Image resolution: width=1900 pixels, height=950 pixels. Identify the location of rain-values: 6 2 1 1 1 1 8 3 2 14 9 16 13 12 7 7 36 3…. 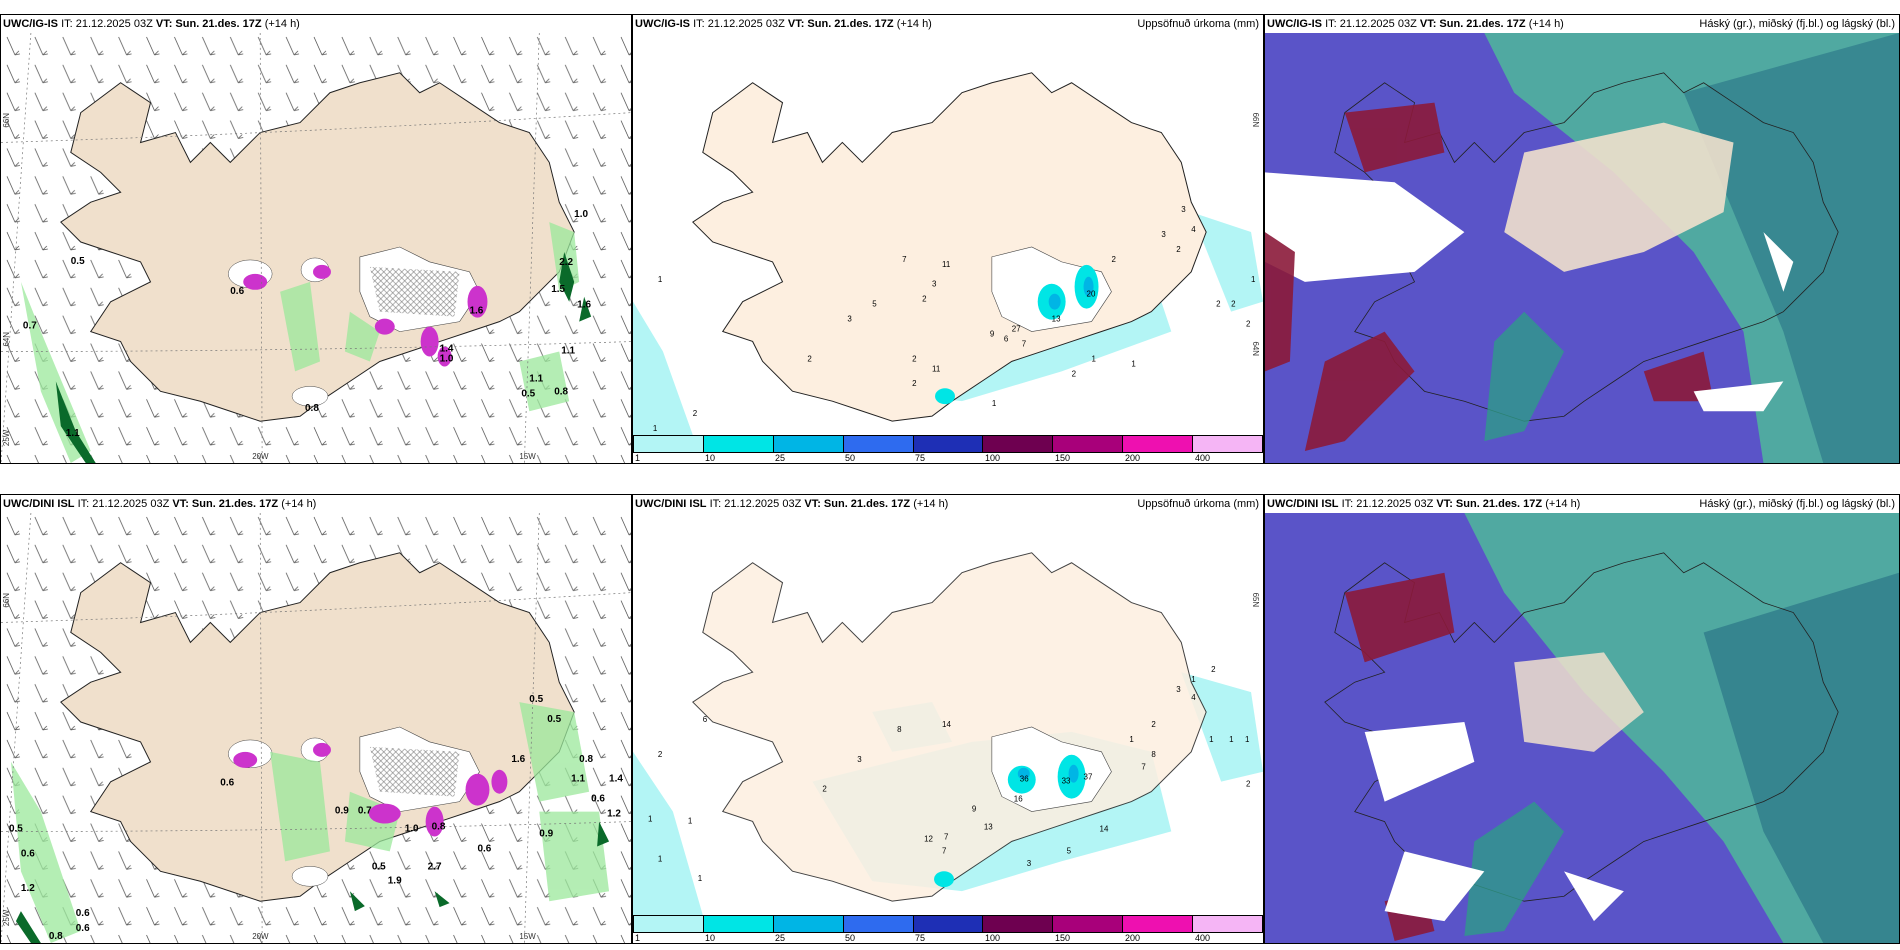
(949, 774).